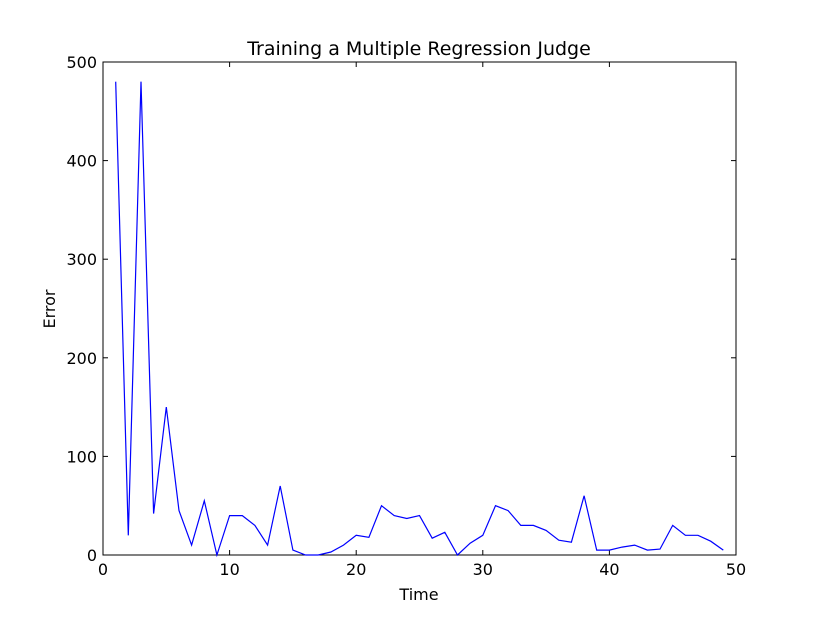 This screenshot has width=817, height=617. Describe the element at coordinates (81, 456) in the screenshot. I see `y-tick-label: 100` at that location.